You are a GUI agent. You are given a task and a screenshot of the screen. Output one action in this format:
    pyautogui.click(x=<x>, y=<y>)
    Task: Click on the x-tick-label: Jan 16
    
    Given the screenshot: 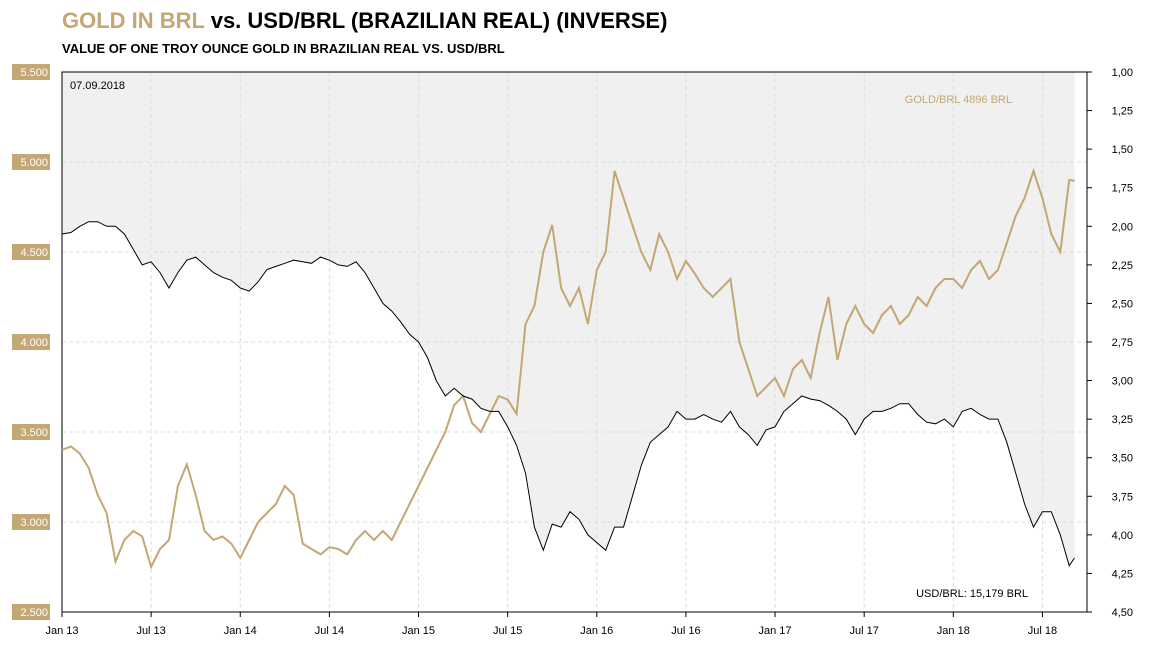 What is the action you would take?
    pyautogui.click(x=596, y=631)
    